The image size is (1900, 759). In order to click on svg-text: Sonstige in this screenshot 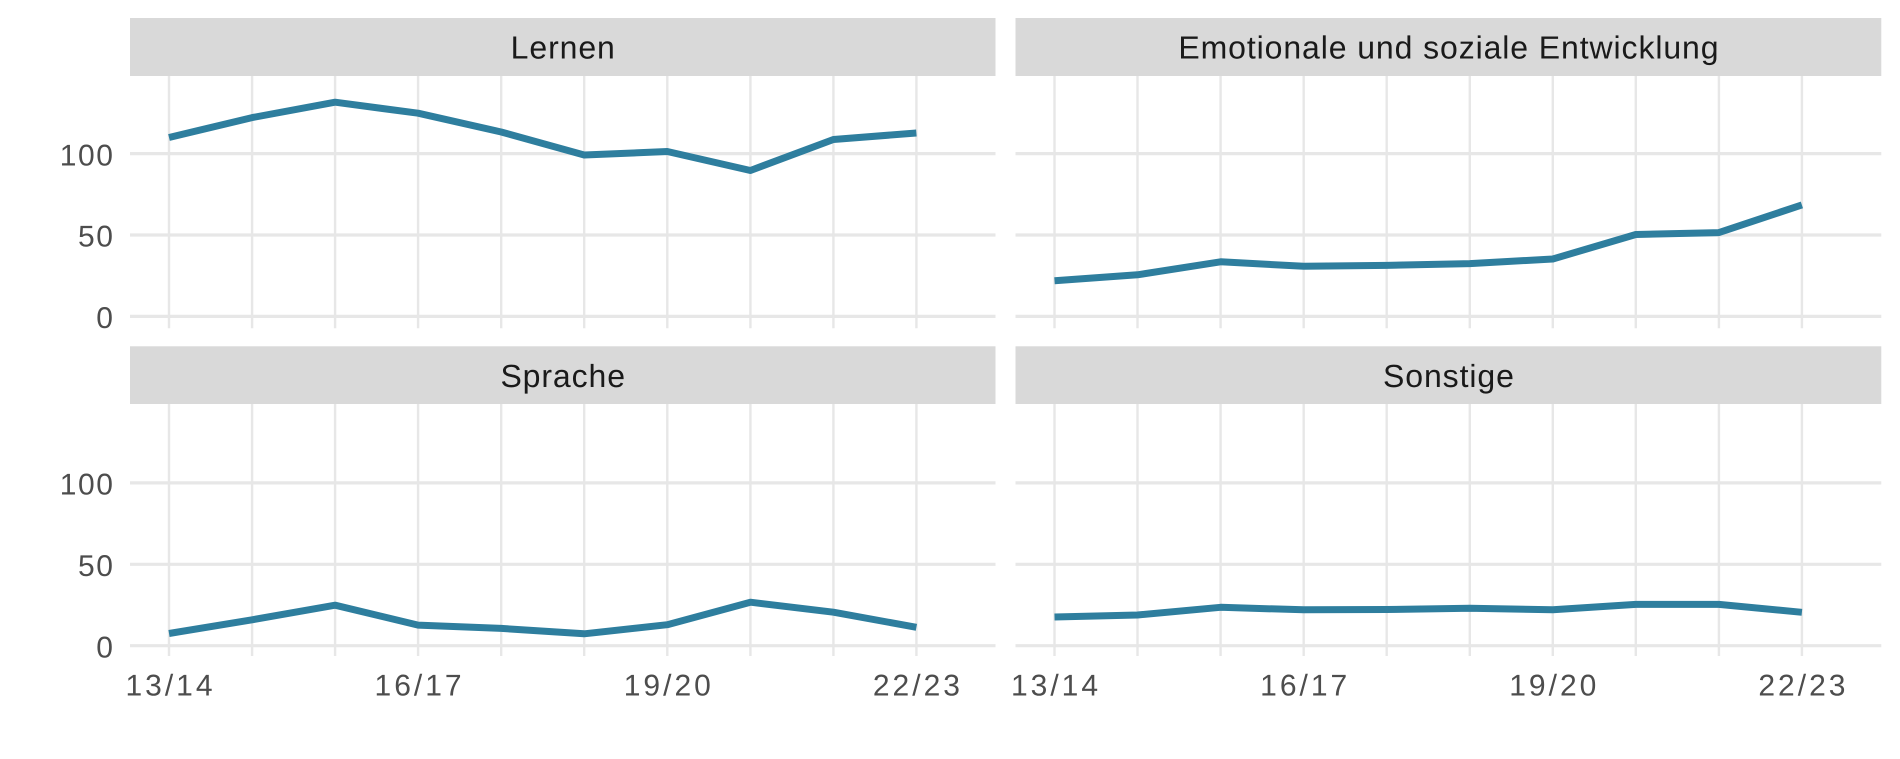, I will do `click(1449, 376)`.